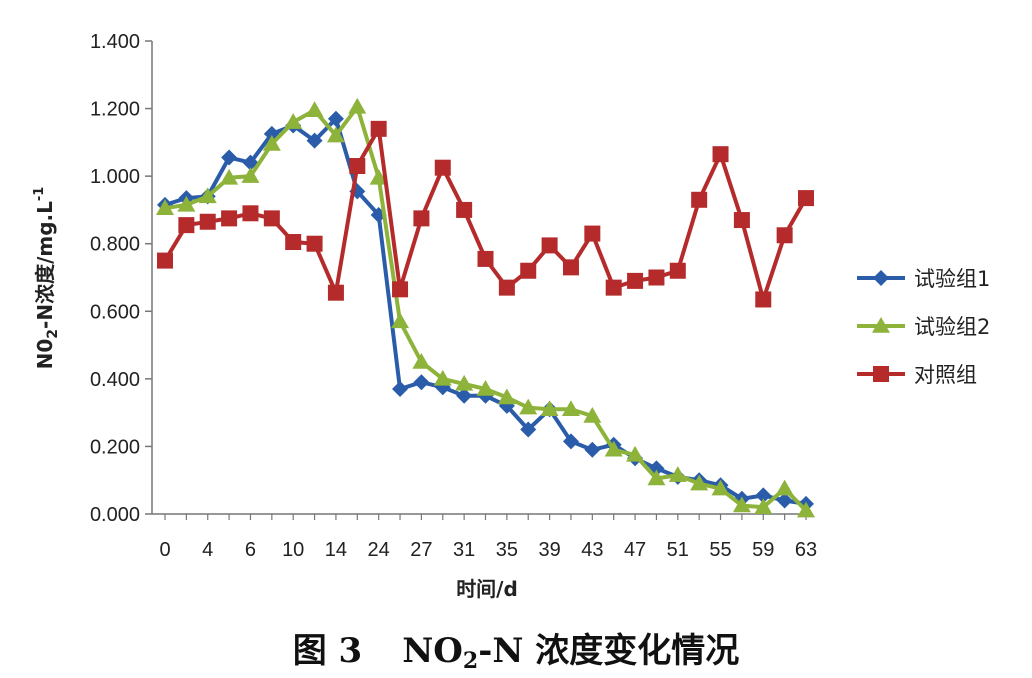  I want to click on legend-label: 试验组1, so click(952, 279).